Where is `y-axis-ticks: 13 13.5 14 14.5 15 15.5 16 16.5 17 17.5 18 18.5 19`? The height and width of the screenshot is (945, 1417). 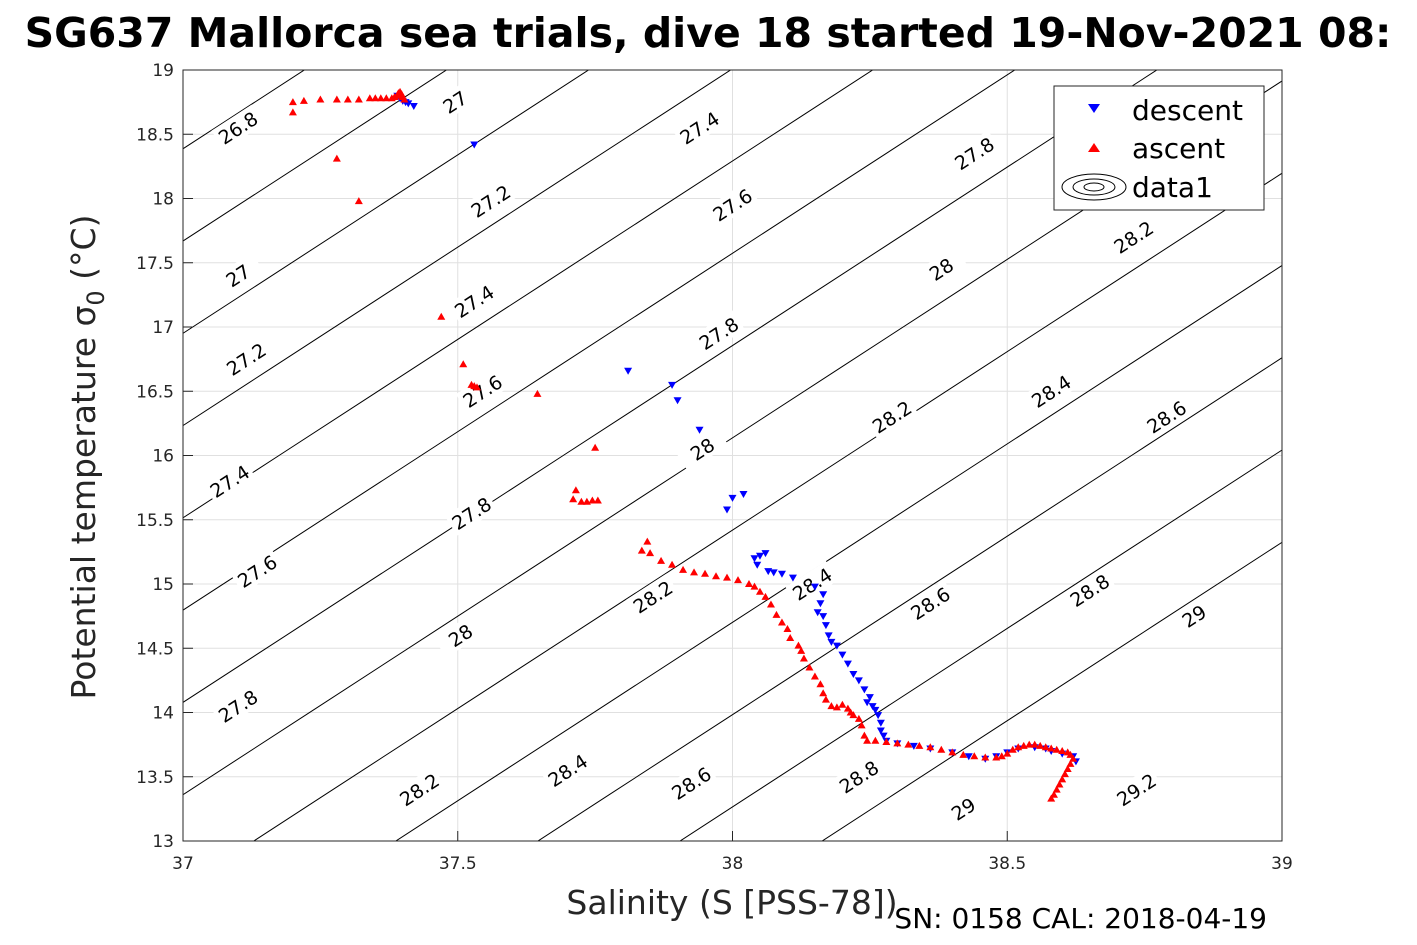
y-axis-ticks: 13 13.5 14 14.5 15 15.5 16 16.5 17 17.5 18 18.5 19 is located at coordinates (164, 456).